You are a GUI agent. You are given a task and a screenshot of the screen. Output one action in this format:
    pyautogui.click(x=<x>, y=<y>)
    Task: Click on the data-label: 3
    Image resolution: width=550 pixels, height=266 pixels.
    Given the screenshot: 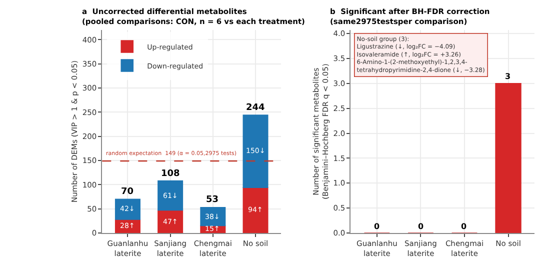 What is the action you would take?
    pyautogui.click(x=508, y=76)
    